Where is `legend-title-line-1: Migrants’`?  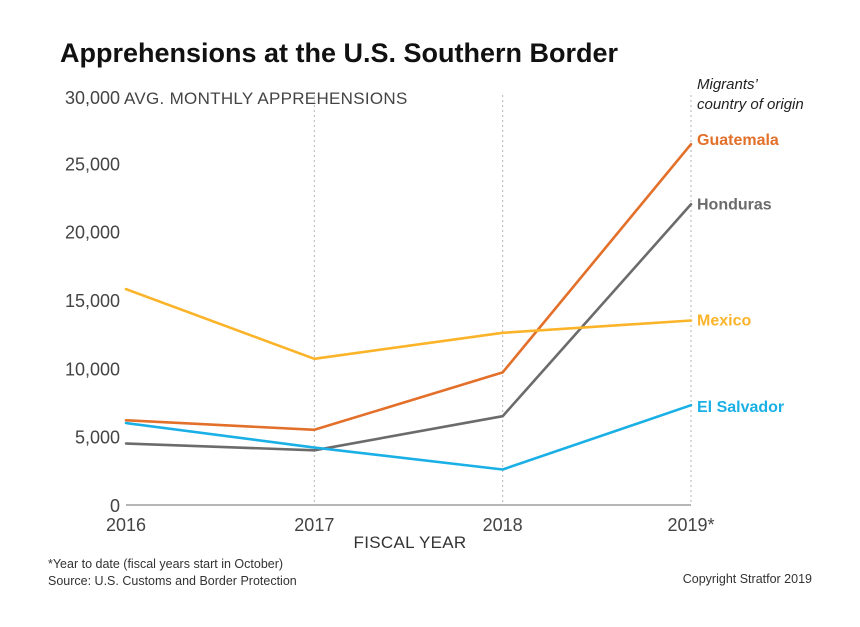 legend-title-line-1: Migrants’ is located at coordinates (728, 84).